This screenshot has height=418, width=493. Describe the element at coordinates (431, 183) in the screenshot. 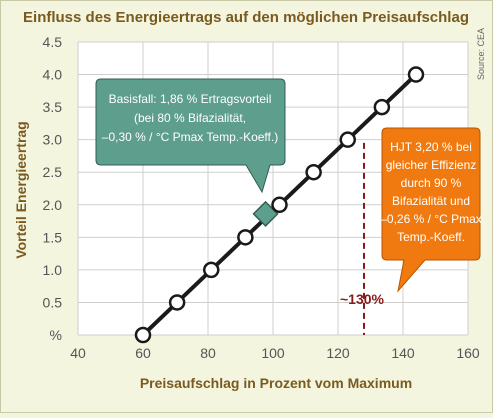

I see `callout-hjt-line: durch 90 %` at that location.